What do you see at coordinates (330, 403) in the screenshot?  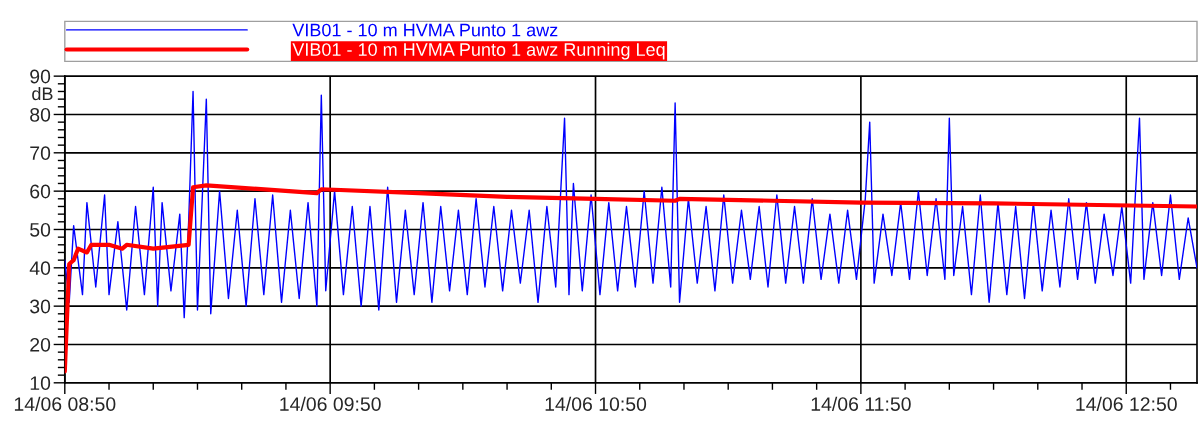 I see `x-tick-label: 14/06 09:50` at bounding box center [330, 403].